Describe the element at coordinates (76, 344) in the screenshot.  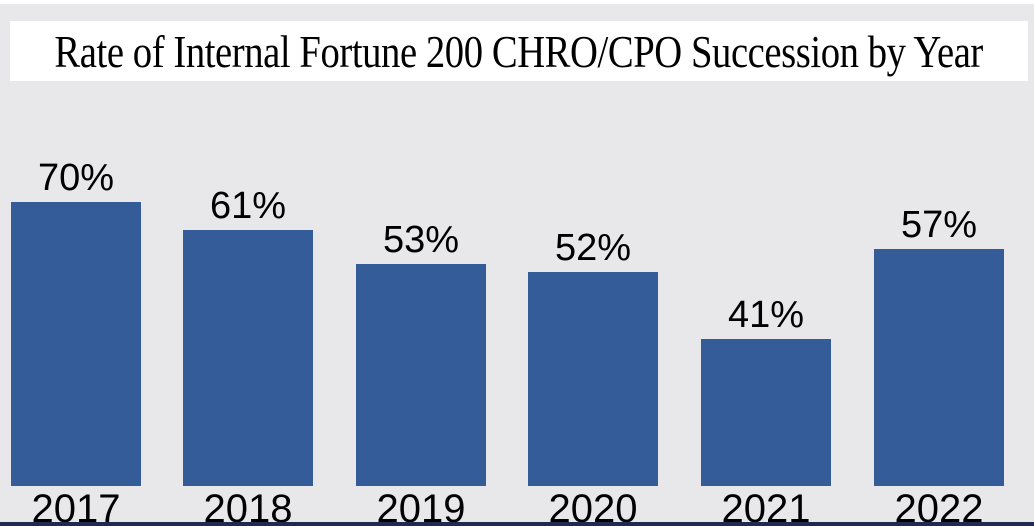
I see `bar-2017` at that location.